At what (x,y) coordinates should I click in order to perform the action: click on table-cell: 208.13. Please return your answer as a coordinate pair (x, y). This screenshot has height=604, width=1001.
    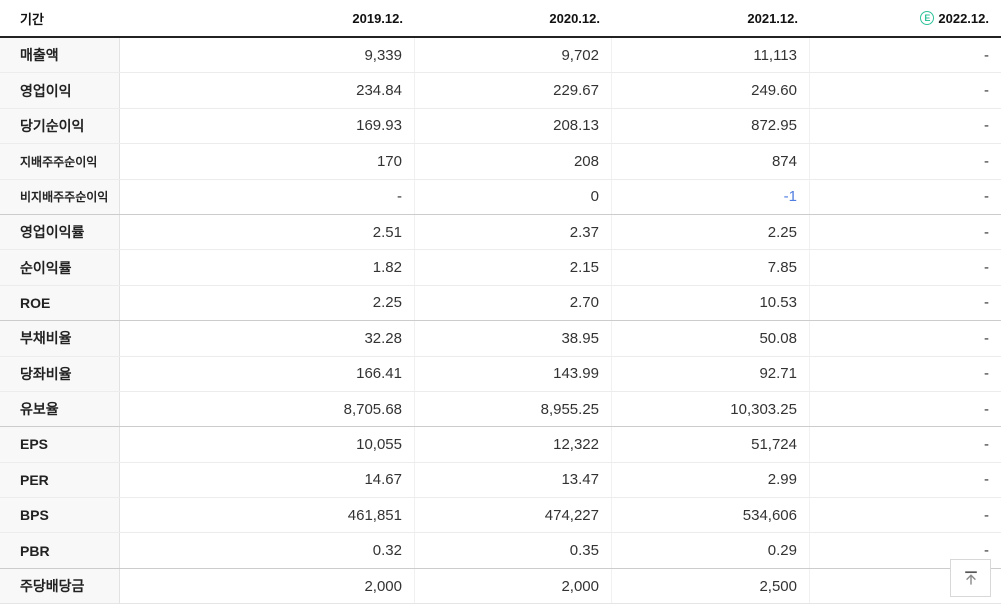
    Looking at the image, I should click on (513, 126).